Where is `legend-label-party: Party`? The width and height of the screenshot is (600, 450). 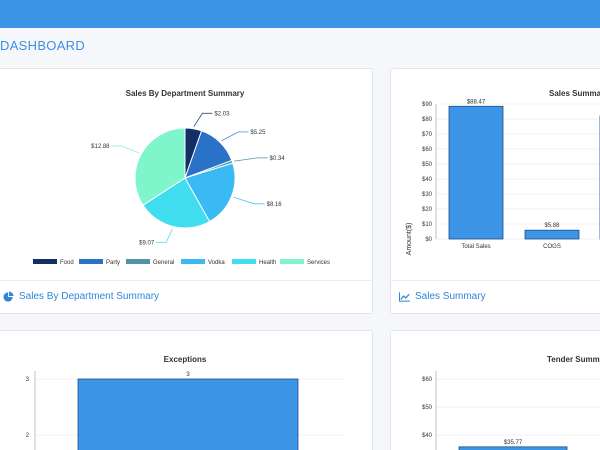
legend-label-party: Party is located at coordinates (113, 263).